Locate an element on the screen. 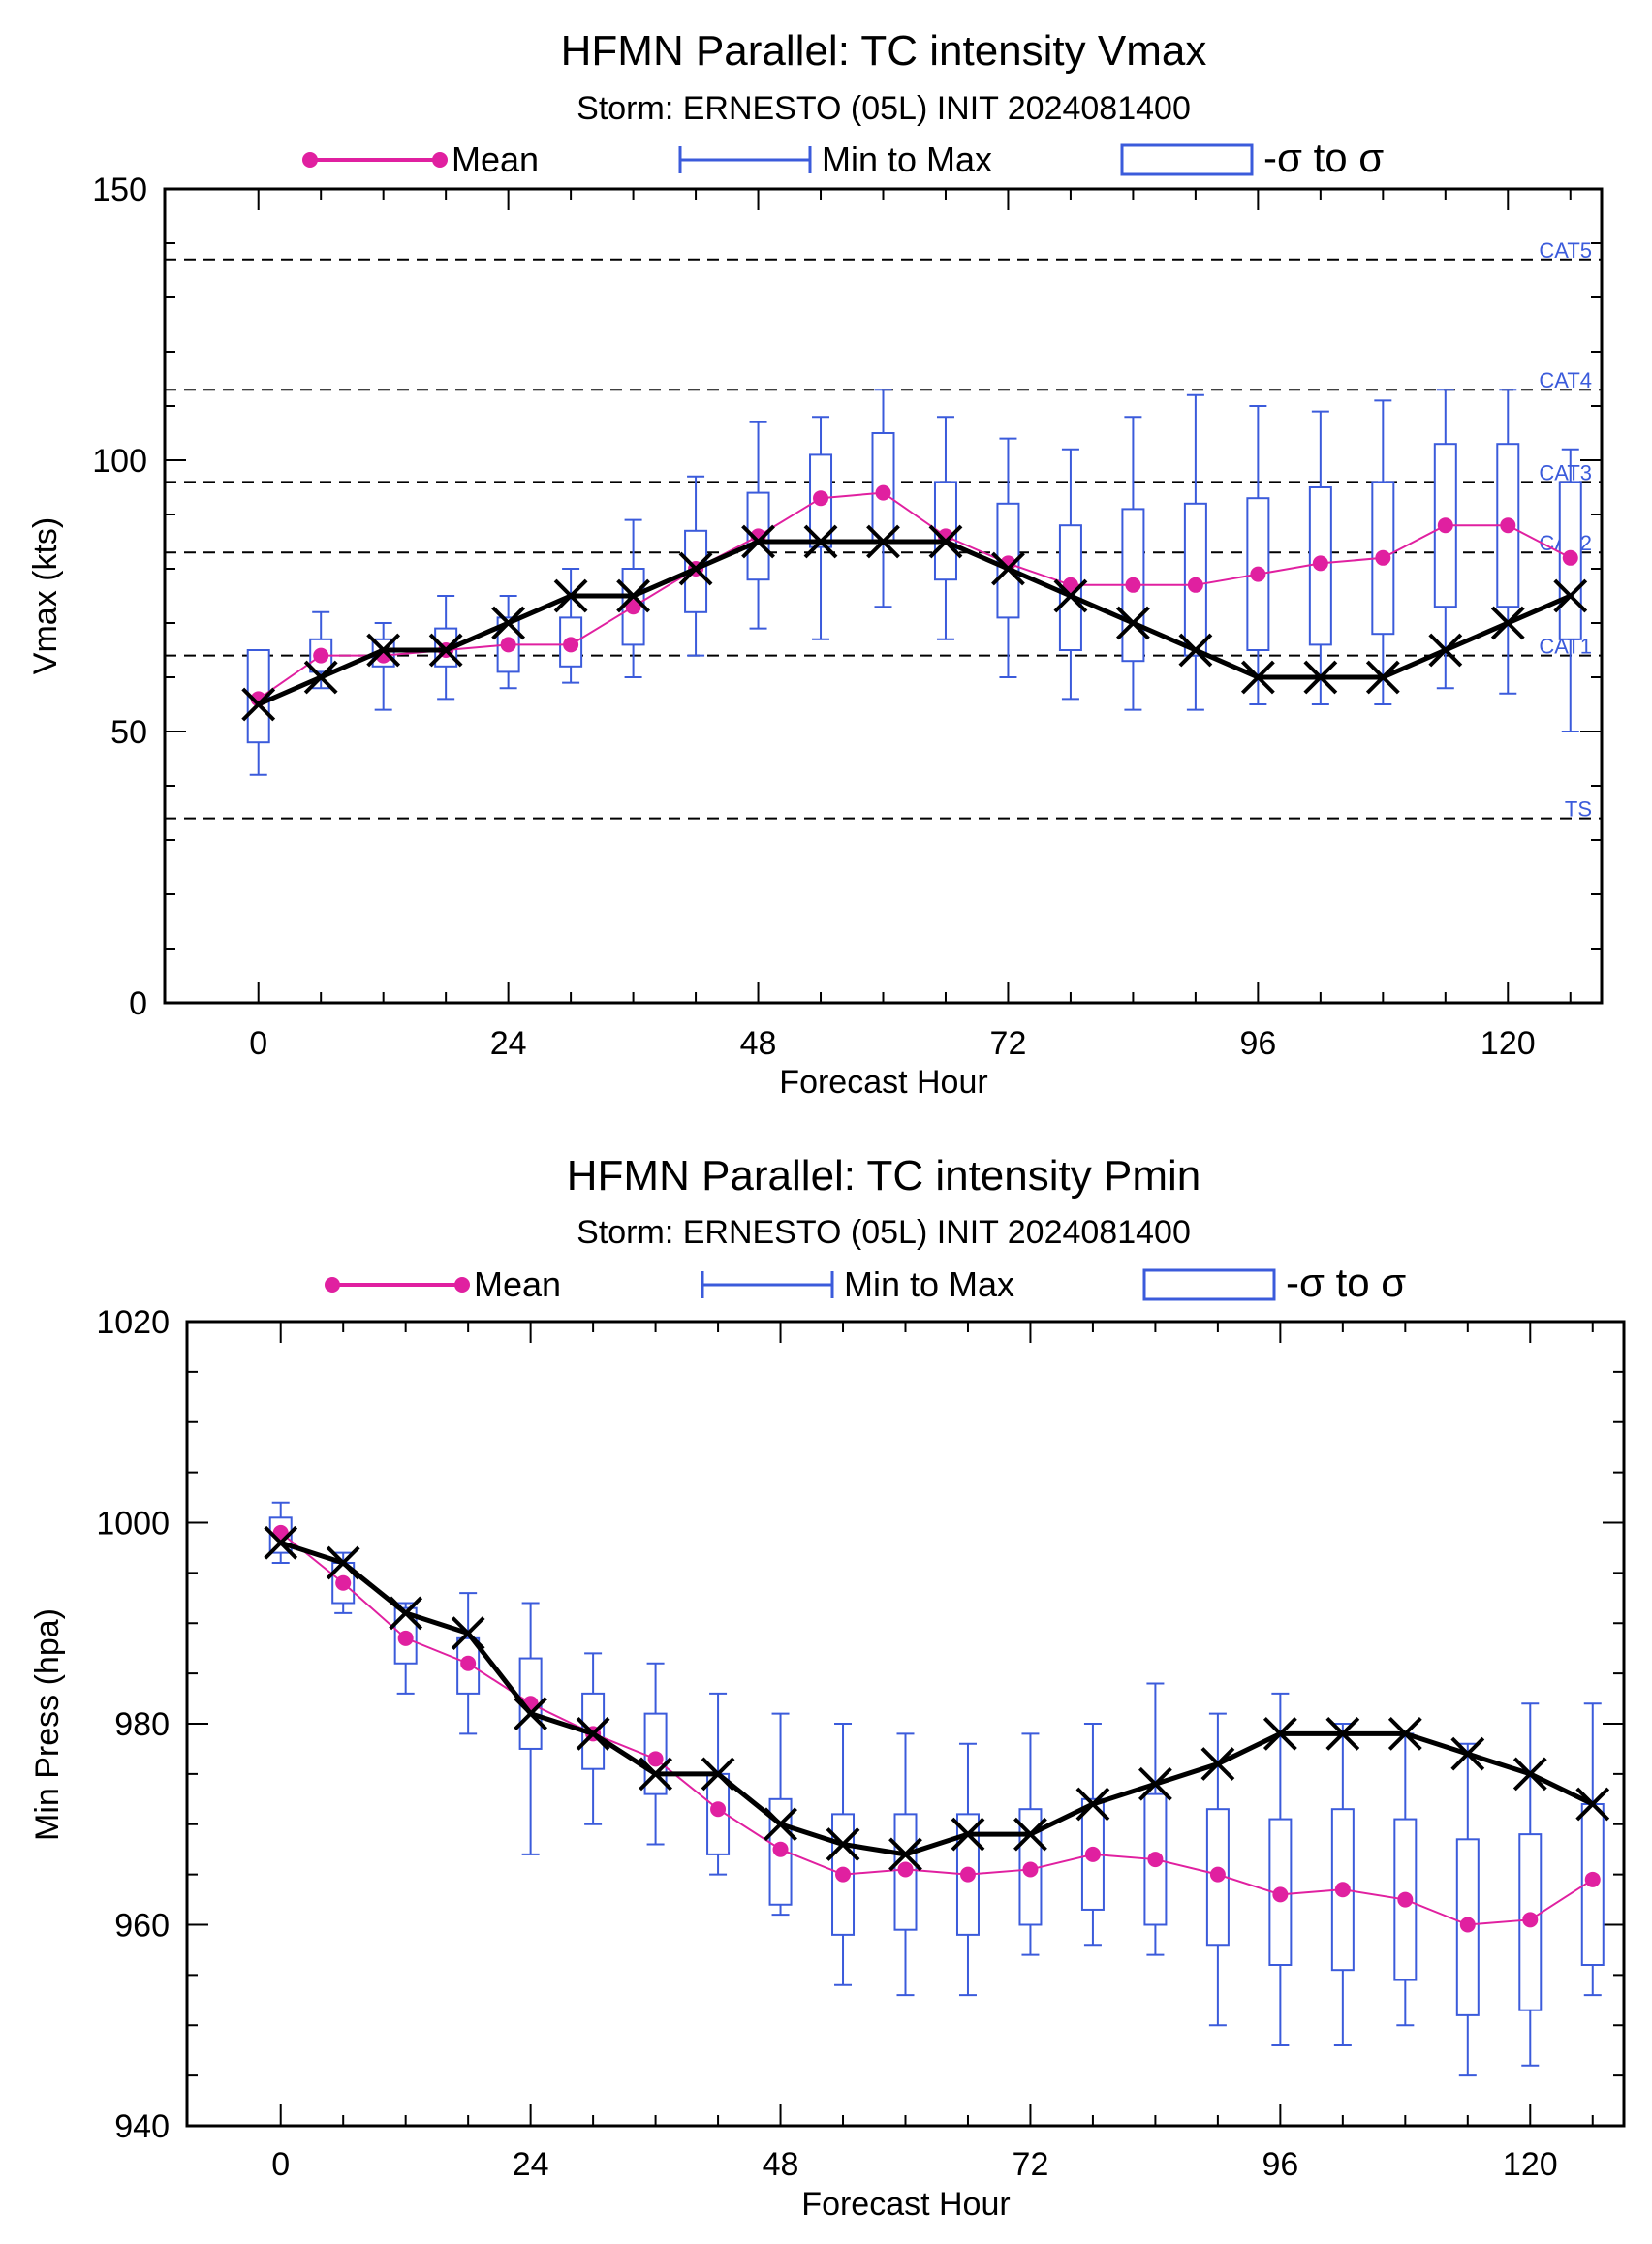  black-line is located at coordinates (936, 1698).